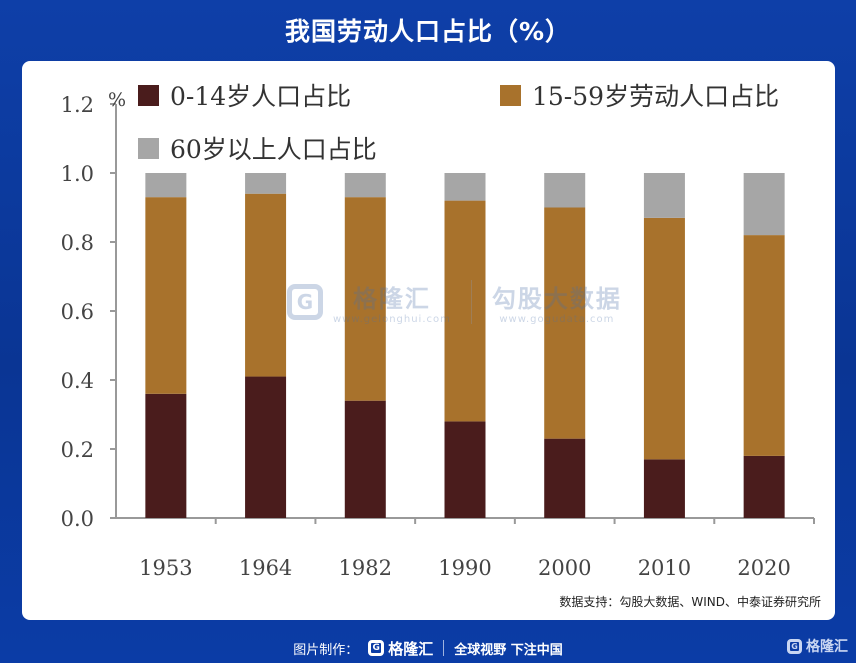  I want to click on y-tick-label: 1.0, so click(77, 174).